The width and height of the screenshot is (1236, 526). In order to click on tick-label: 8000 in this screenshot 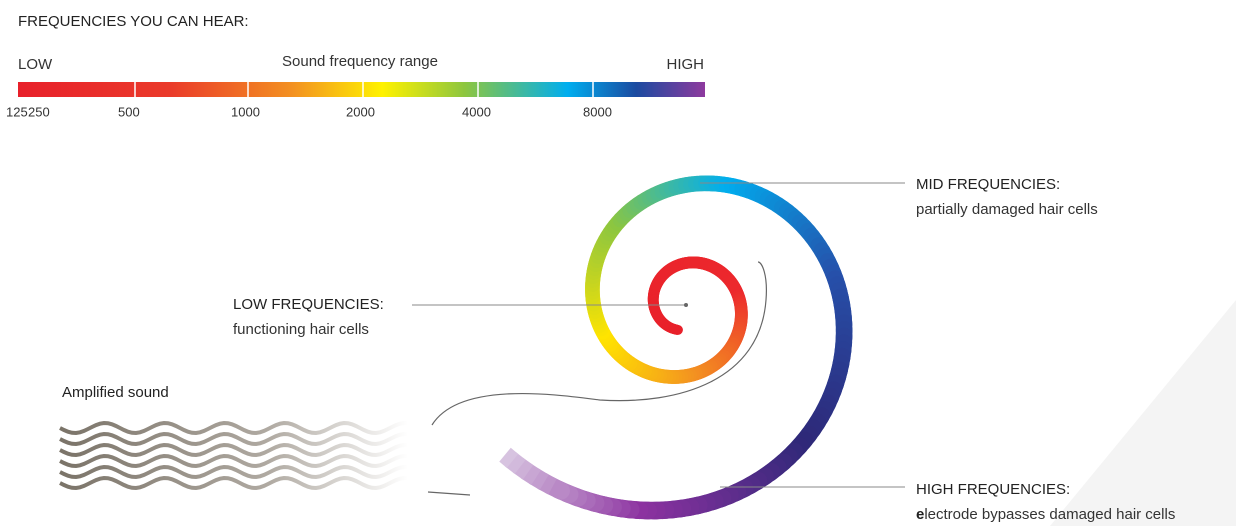, I will do `click(597, 111)`.